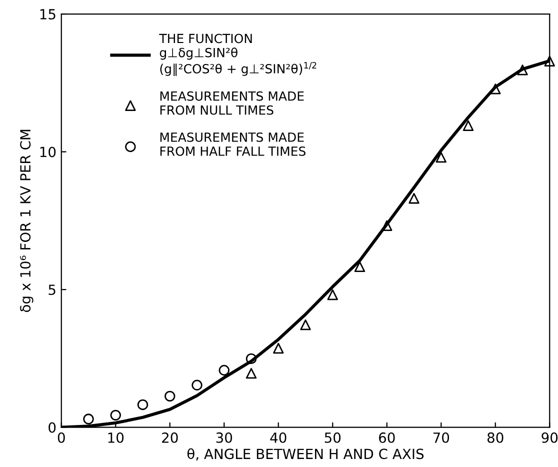 The image size is (558, 467). What do you see at coordinates (278, 437) in the screenshot?
I see `x-tick-label: 40` at bounding box center [278, 437].